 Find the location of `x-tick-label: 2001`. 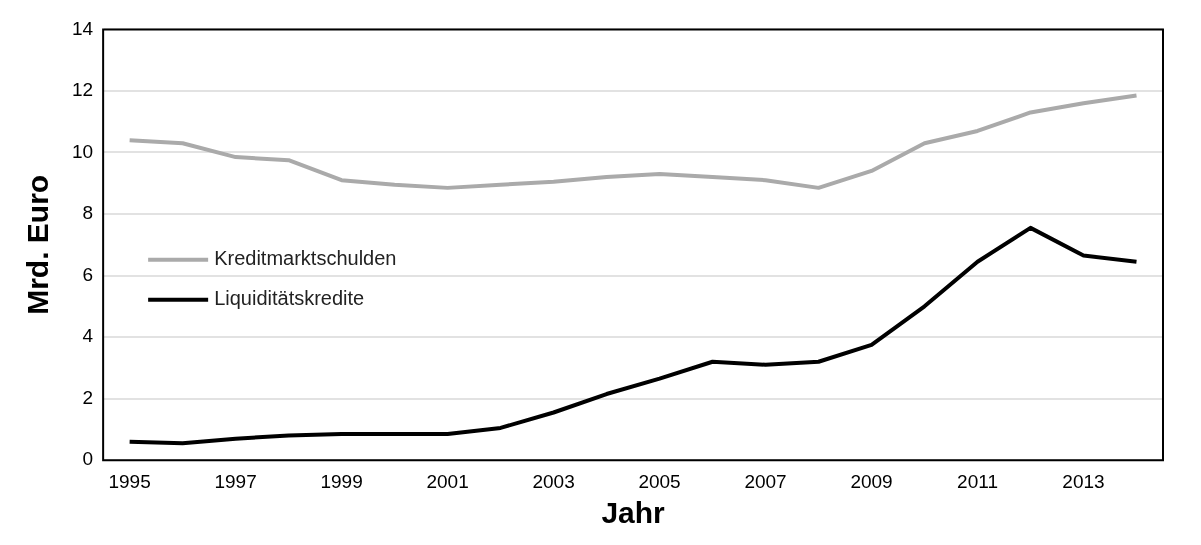

x-tick-label: 2001 is located at coordinates (447, 481).